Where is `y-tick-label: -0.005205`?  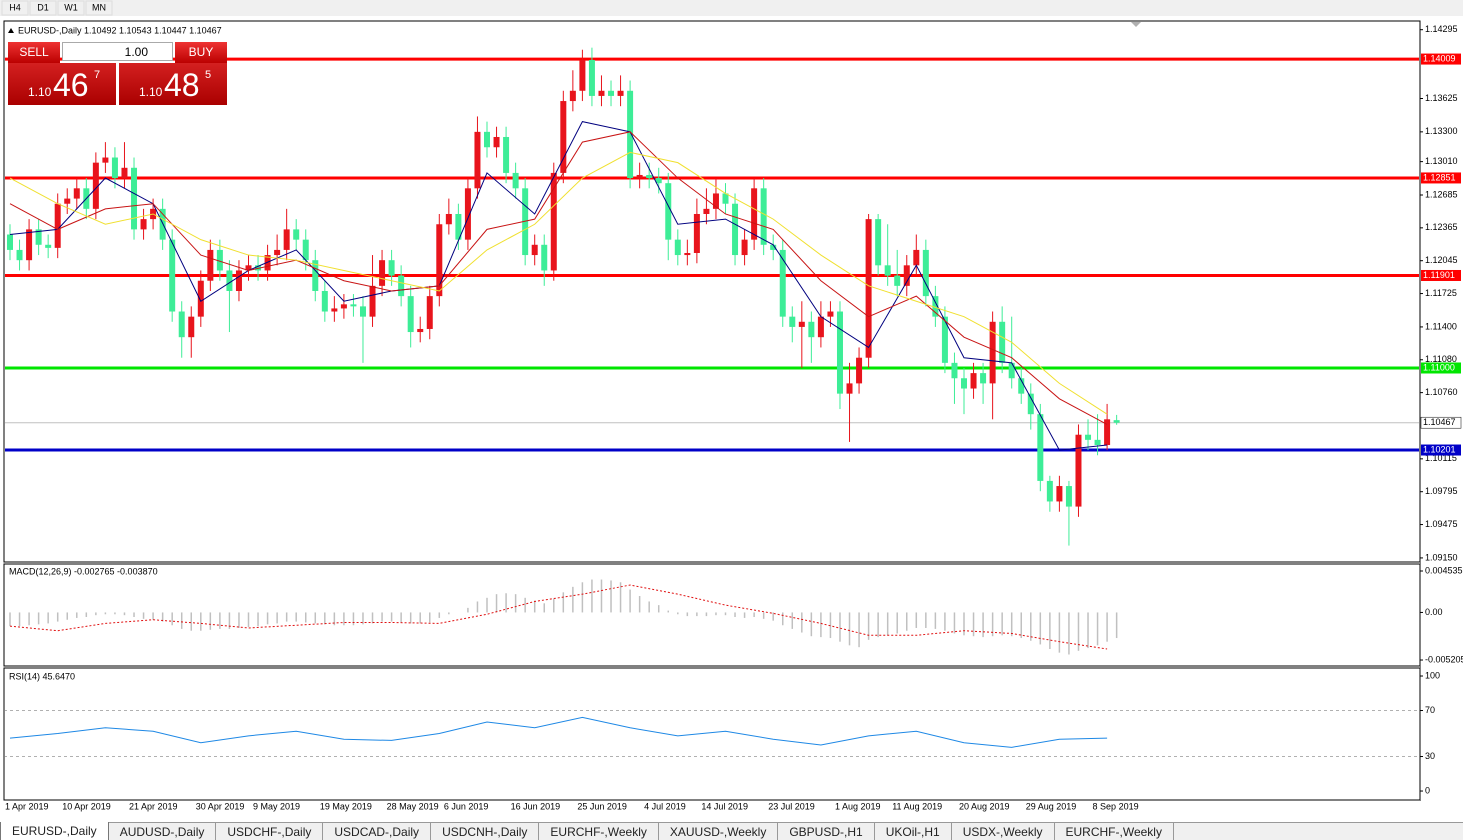 y-tick-label: -0.005205 is located at coordinates (1444, 659).